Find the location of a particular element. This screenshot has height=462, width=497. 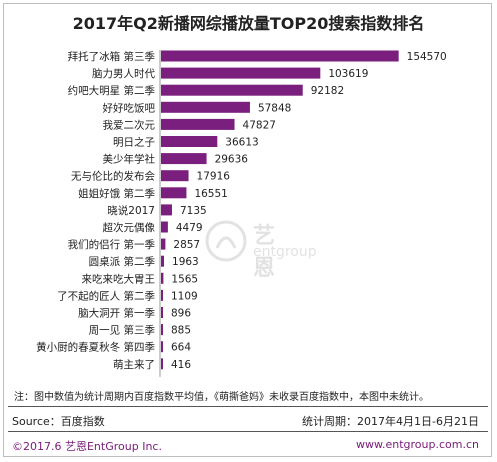

category-label: 晓说2017 is located at coordinates (131, 210).